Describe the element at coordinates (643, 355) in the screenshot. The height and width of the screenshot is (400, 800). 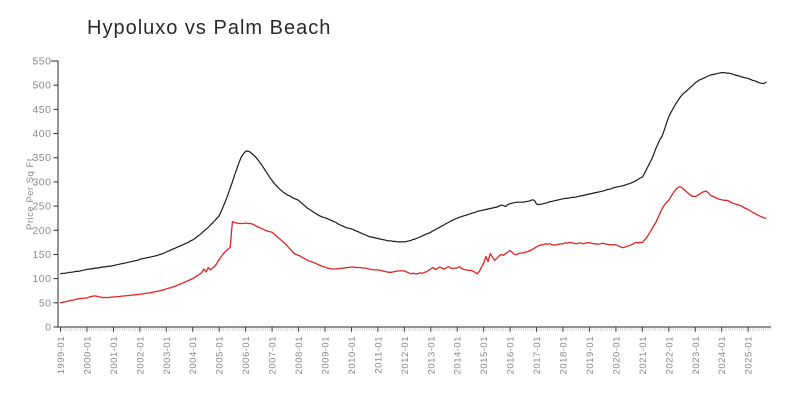
I see `x-tick-label: 2021-01` at that location.